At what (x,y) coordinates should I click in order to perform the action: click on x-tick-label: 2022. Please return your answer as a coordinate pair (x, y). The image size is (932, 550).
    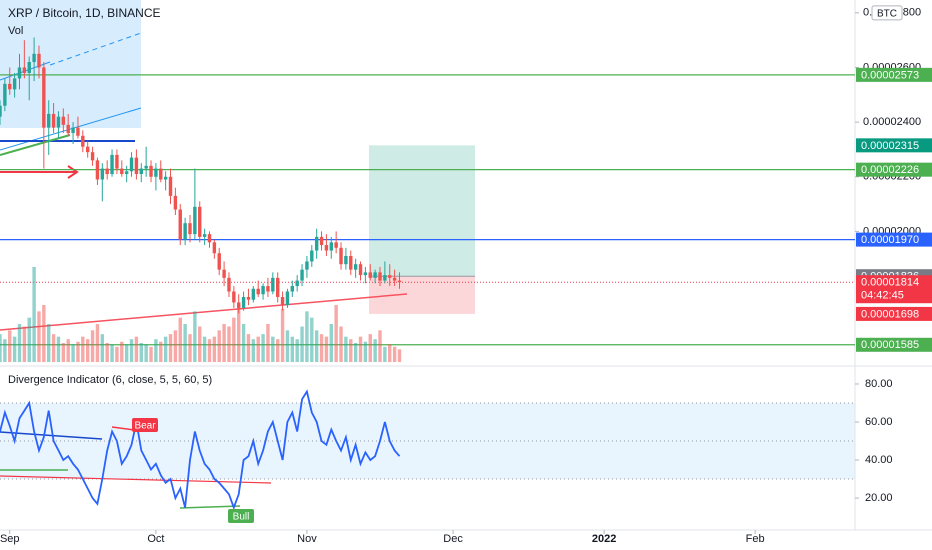
    Looking at the image, I should click on (604, 539).